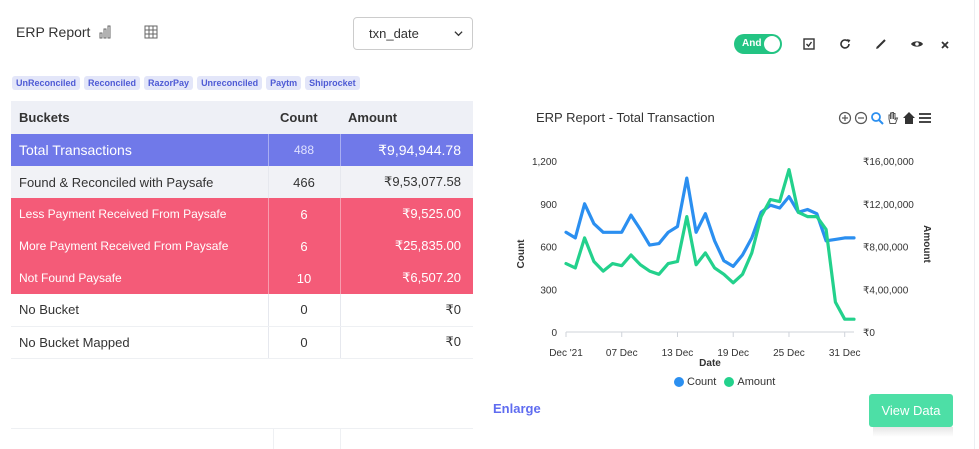 This screenshot has height=449, width=979. Describe the element at coordinates (46, 83) in the screenshot. I see `tag-unreconciled: UnReconciled` at that location.